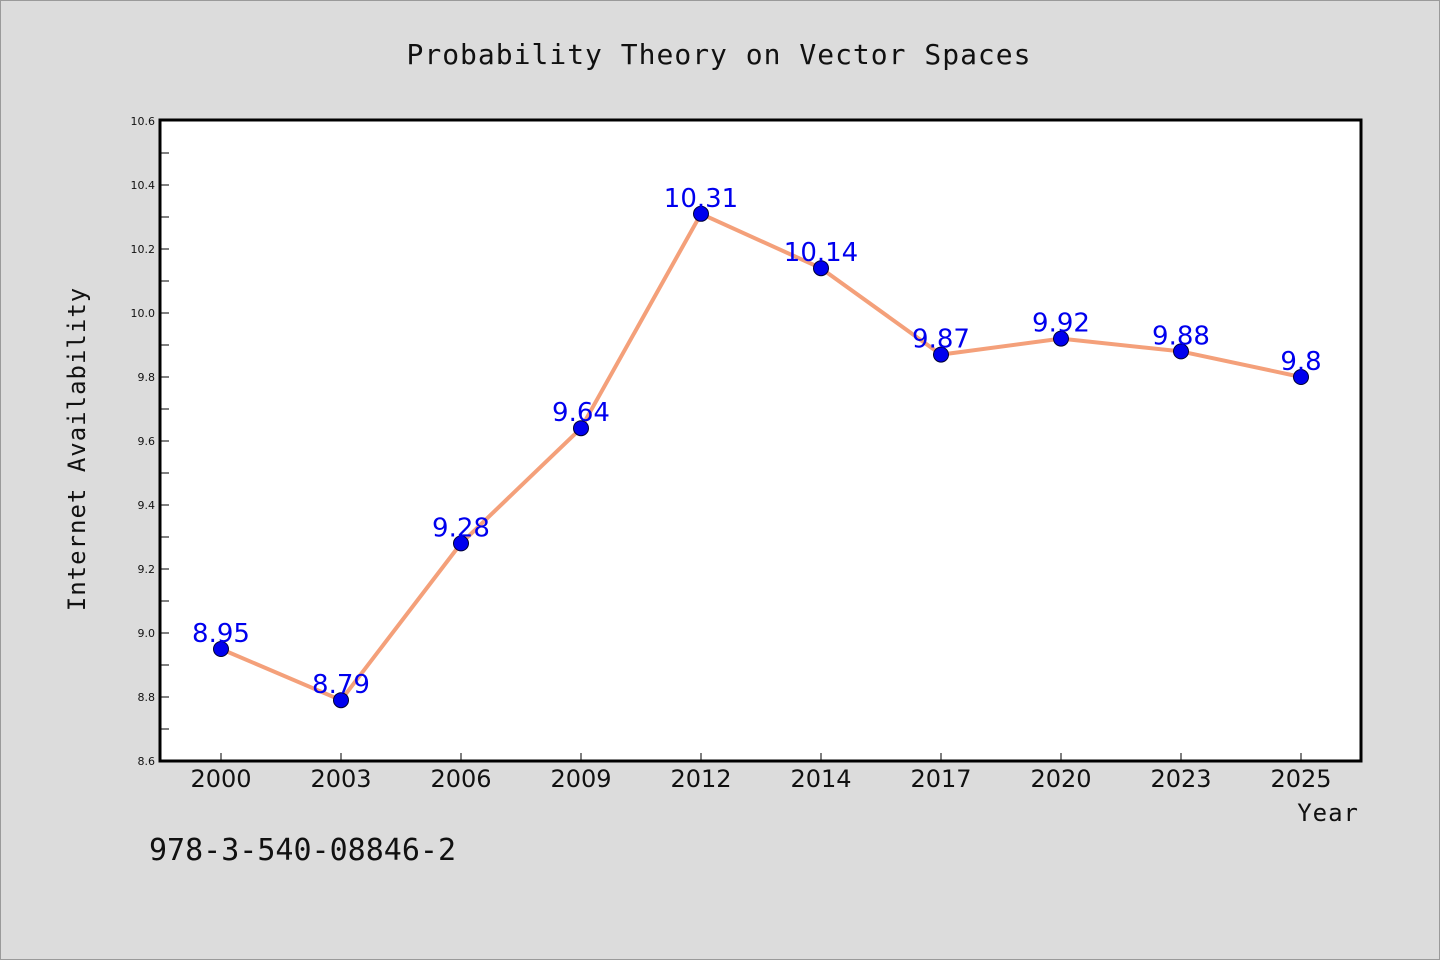 The width and height of the screenshot is (1440, 960). What do you see at coordinates (143, 313) in the screenshot?
I see `y-tick-label: 10.0` at bounding box center [143, 313].